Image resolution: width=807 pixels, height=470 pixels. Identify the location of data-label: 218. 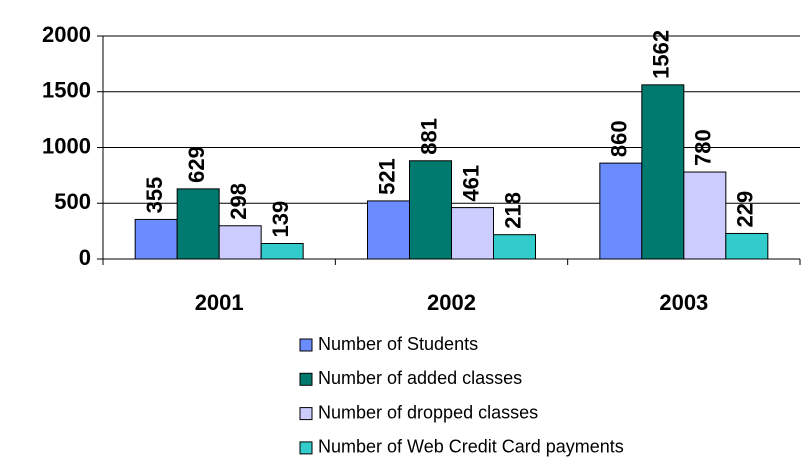
(512, 210).